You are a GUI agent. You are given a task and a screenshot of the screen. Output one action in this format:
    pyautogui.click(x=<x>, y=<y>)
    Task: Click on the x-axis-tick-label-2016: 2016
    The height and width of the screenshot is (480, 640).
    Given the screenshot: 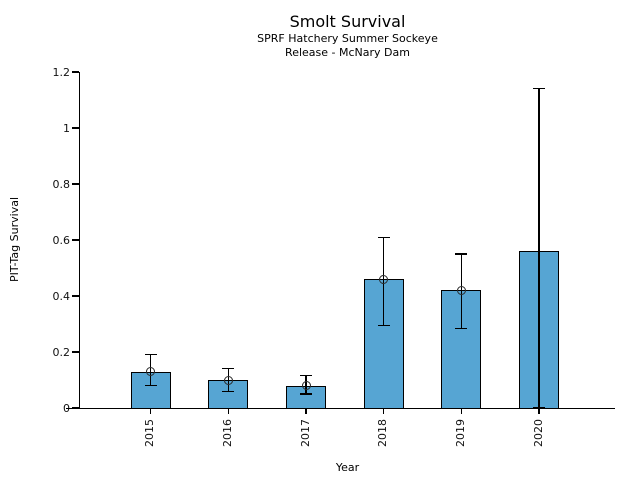 What is the action you would take?
    pyautogui.click(x=227, y=433)
    